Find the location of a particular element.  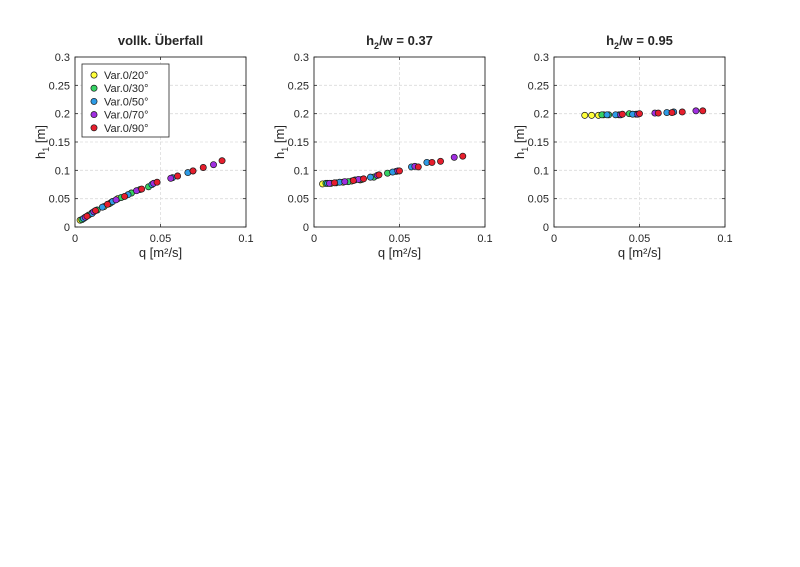

chart-2-xtick-label-2: 0.1 is located at coordinates (484, 239).